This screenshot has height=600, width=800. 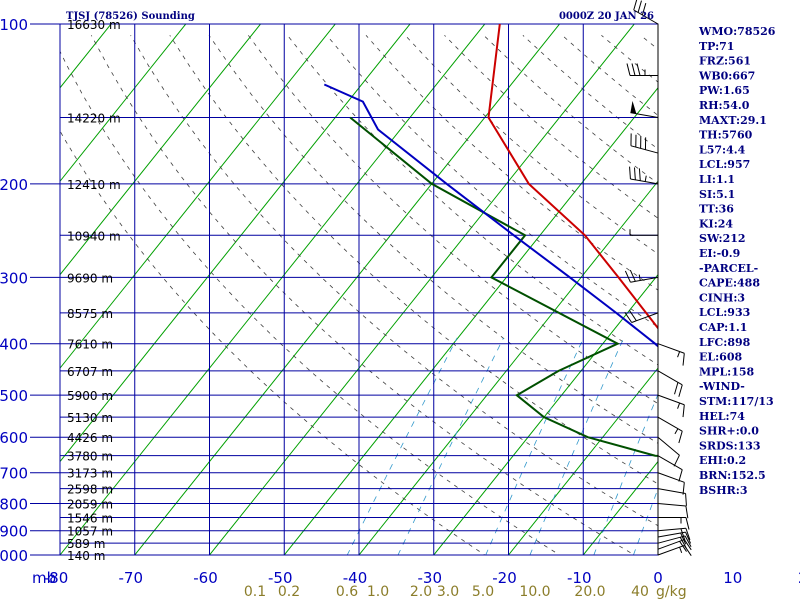 What do you see at coordinates (90, 457) in the screenshot?
I see `height-label: 3780 m` at bounding box center [90, 457].